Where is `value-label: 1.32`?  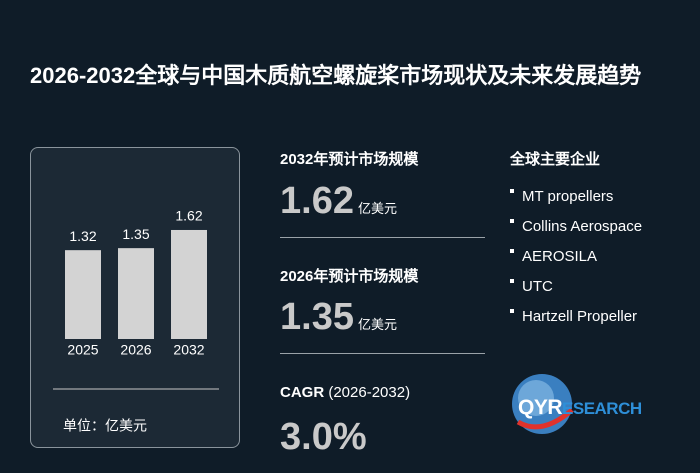
value-label: 1.32 is located at coordinates (82, 236).